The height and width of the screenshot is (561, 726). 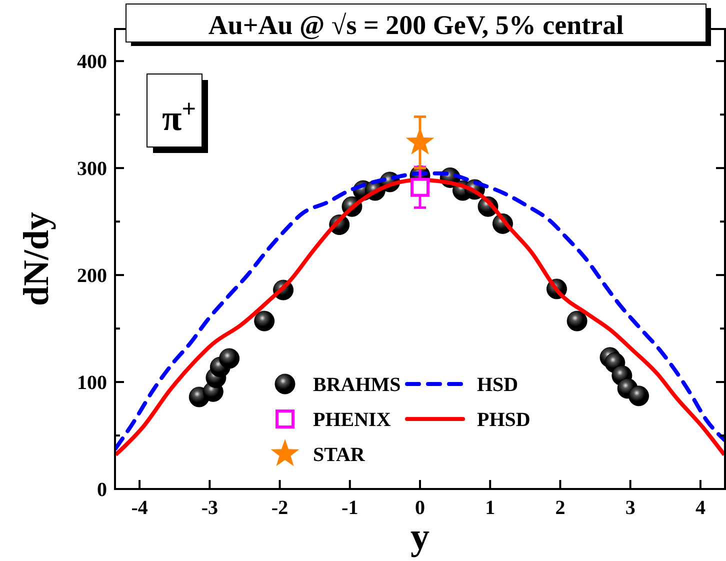 I want to click on annotation: π$^{+}$, so click(x=179, y=117).